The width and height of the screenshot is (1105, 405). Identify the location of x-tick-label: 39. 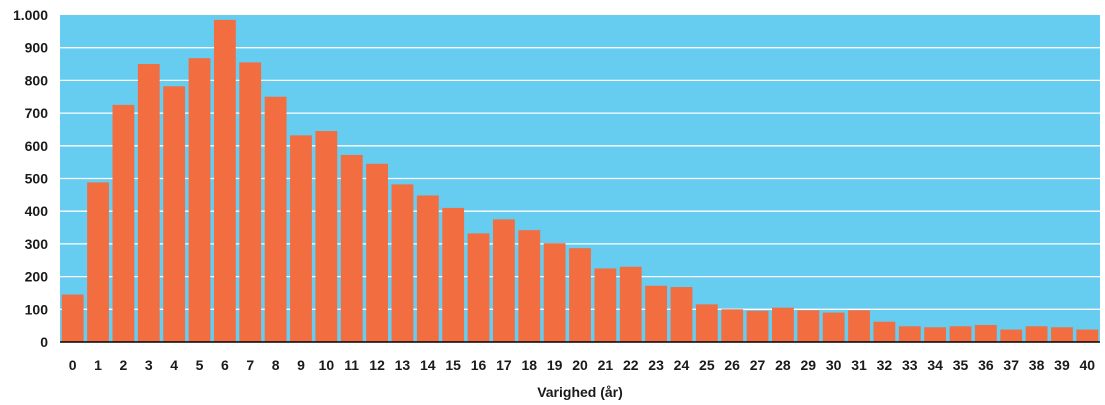
(1062, 365).